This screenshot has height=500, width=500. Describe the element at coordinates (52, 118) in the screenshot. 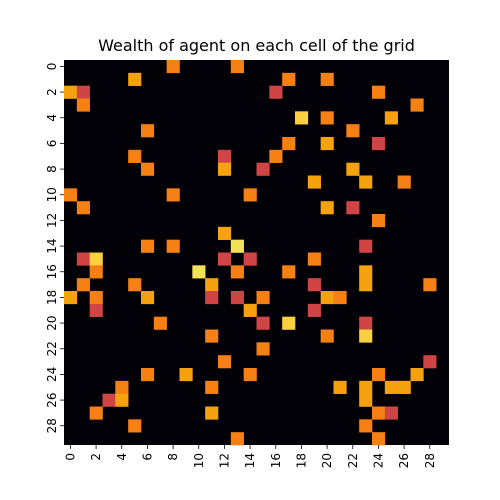

I see `y-tick-label: 4` at that location.